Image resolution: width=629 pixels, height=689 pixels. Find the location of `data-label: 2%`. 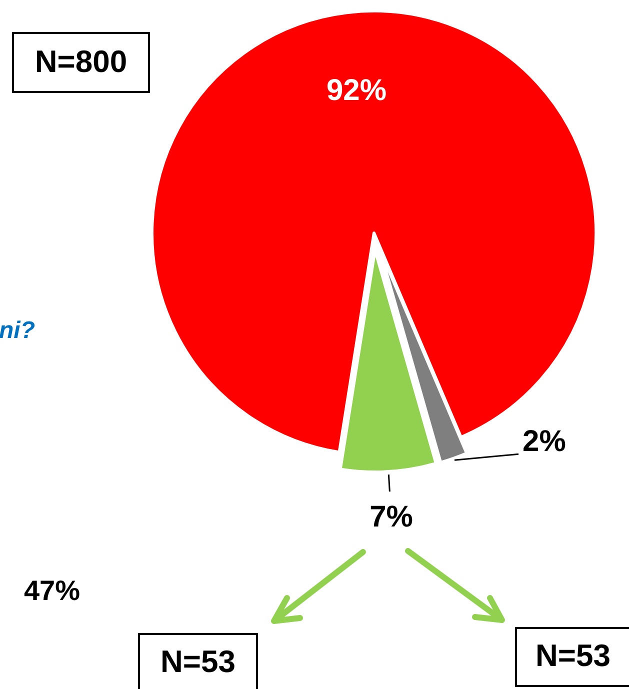

data-label: 2% is located at coordinates (544, 441).